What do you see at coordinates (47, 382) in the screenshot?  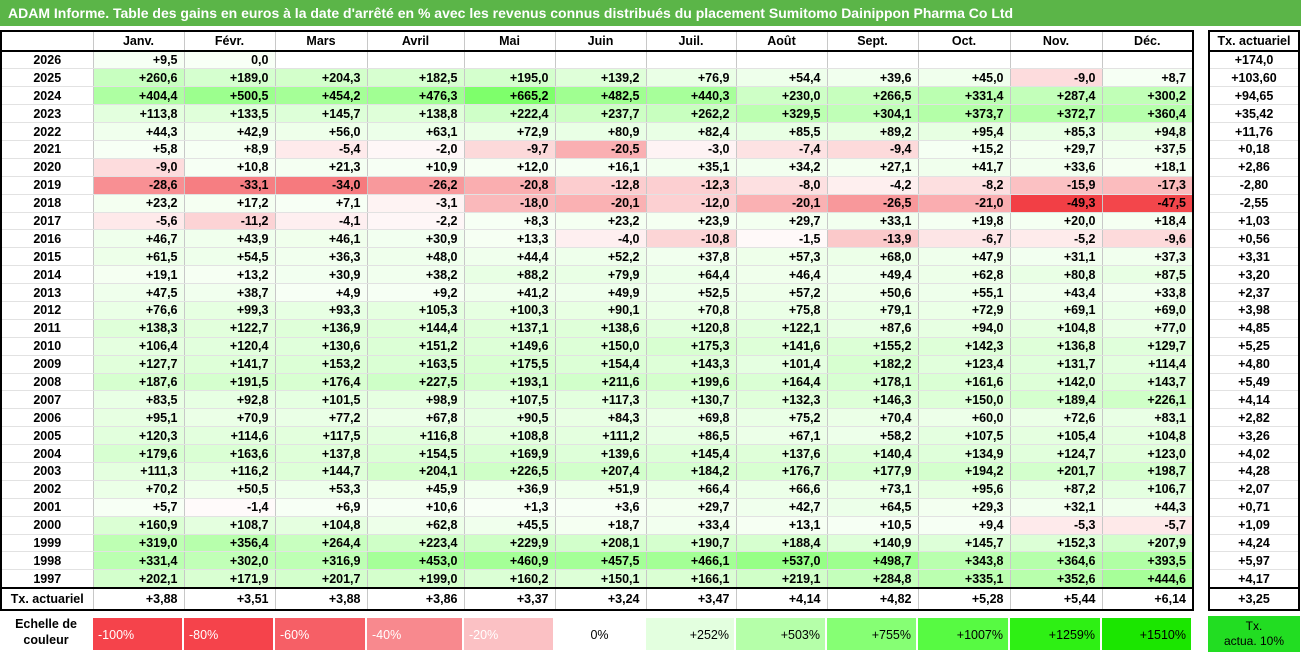 I see `year-label: 2008` at bounding box center [47, 382].